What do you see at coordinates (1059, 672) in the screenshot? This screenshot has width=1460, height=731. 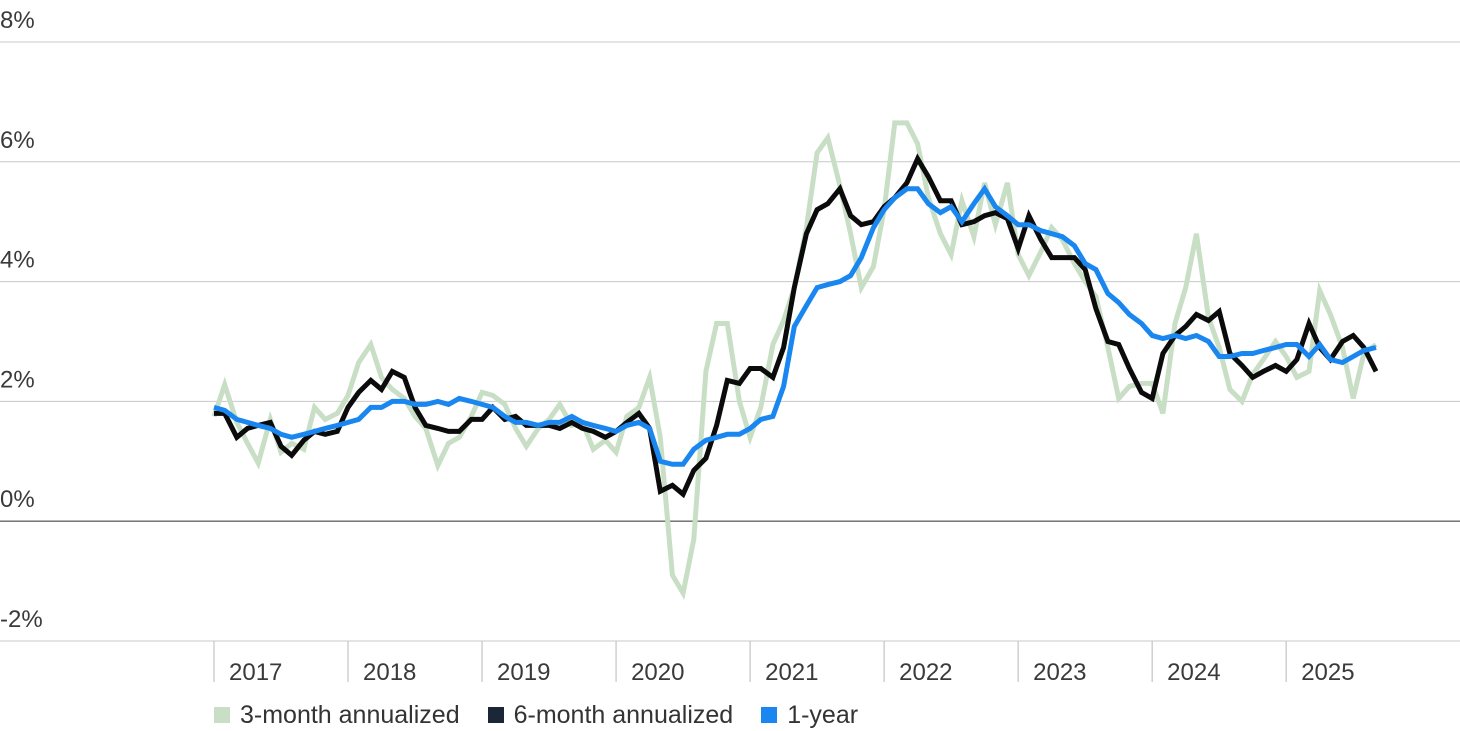 I see `x-tick-label: 2023` at bounding box center [1059, 672].